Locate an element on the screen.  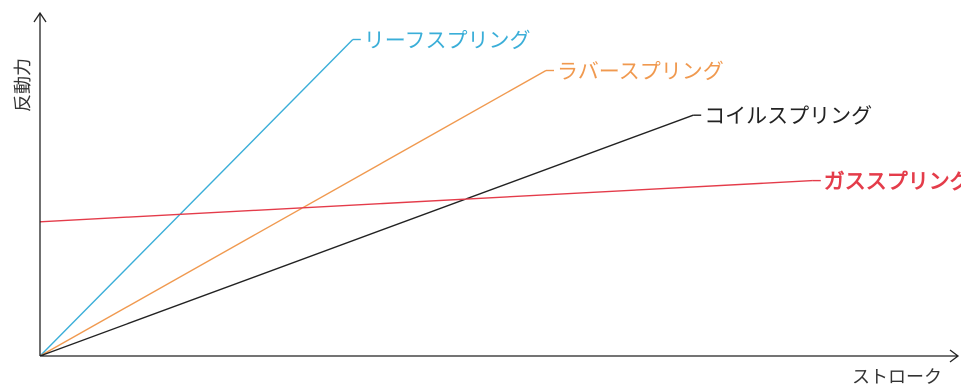
rubber-spring-label: ラバースプリング is located at coordinates (640, 72).